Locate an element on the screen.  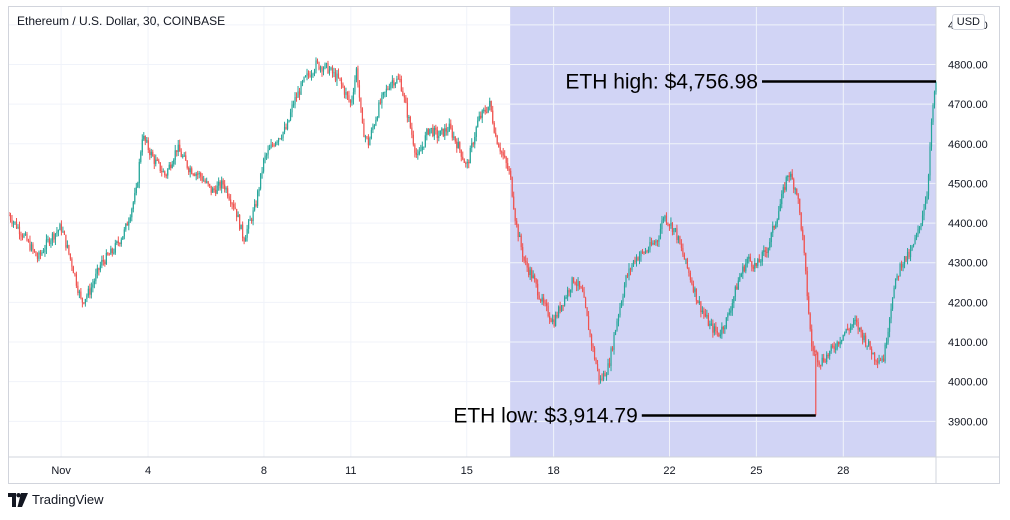
currency-button: USD is located at coordinates (968, 22).